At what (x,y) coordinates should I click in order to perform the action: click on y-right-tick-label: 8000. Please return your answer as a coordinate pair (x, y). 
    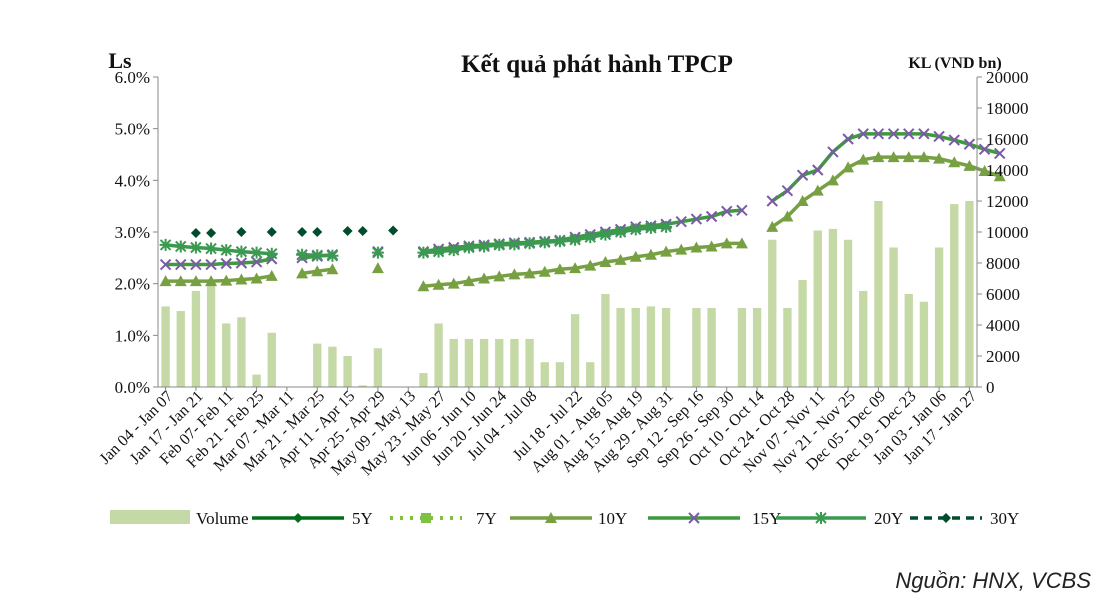
    Looking at the image, I should click on (1003, 263).